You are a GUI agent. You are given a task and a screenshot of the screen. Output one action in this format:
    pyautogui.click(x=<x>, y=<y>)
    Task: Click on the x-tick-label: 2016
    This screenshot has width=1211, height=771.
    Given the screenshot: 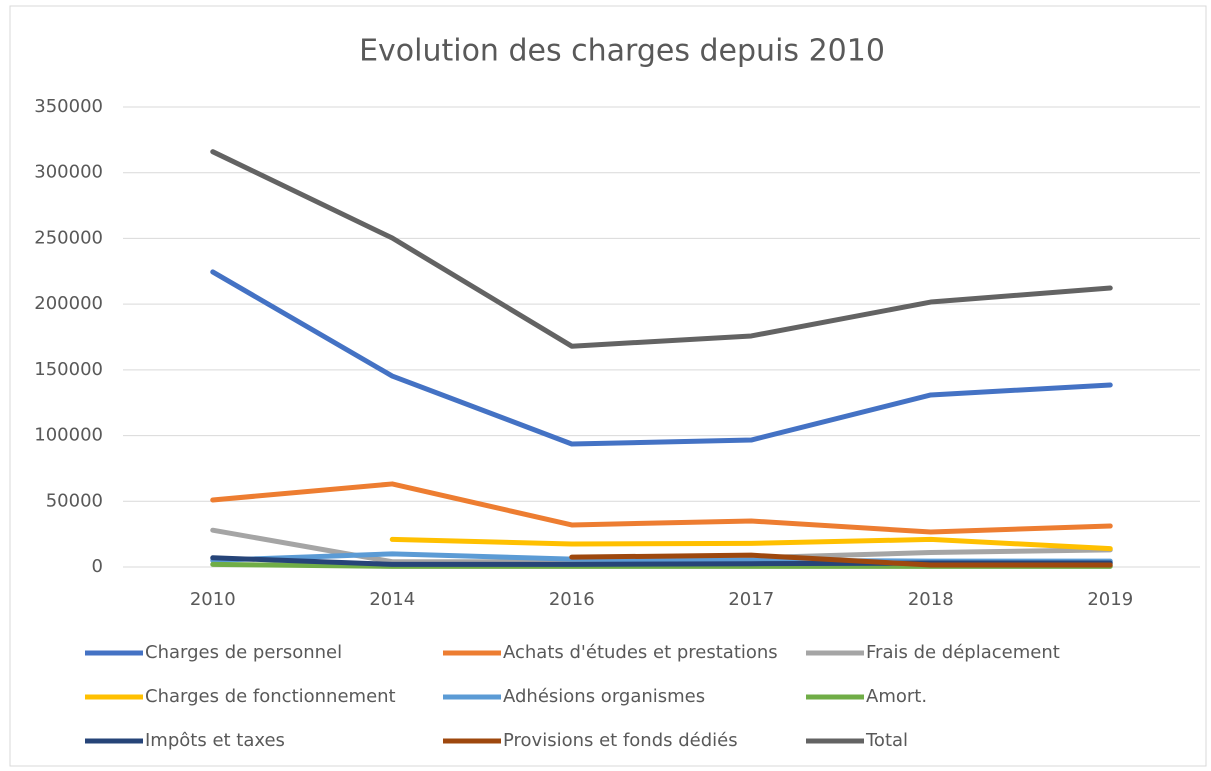 What is the action you would take?
    pyautogui.click(x=572, y=599)
    